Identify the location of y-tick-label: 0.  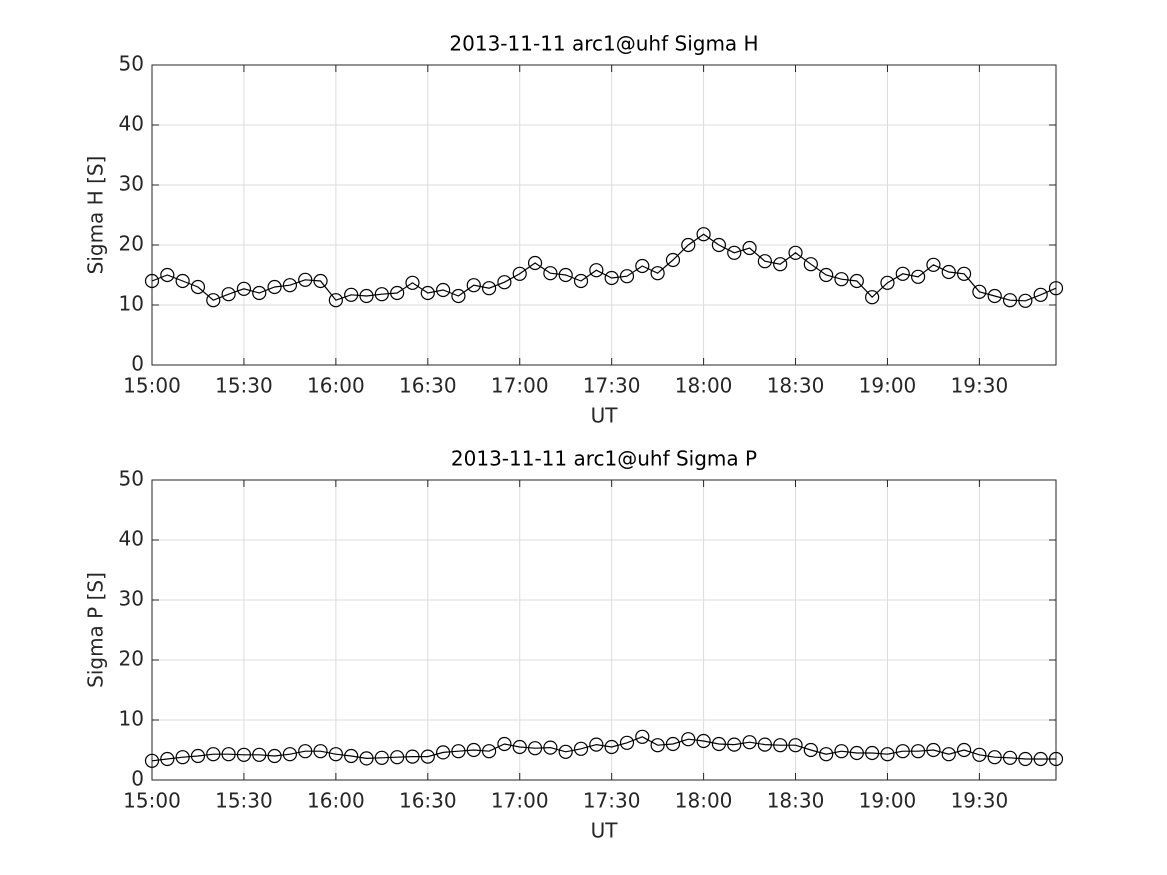
(137, 364).